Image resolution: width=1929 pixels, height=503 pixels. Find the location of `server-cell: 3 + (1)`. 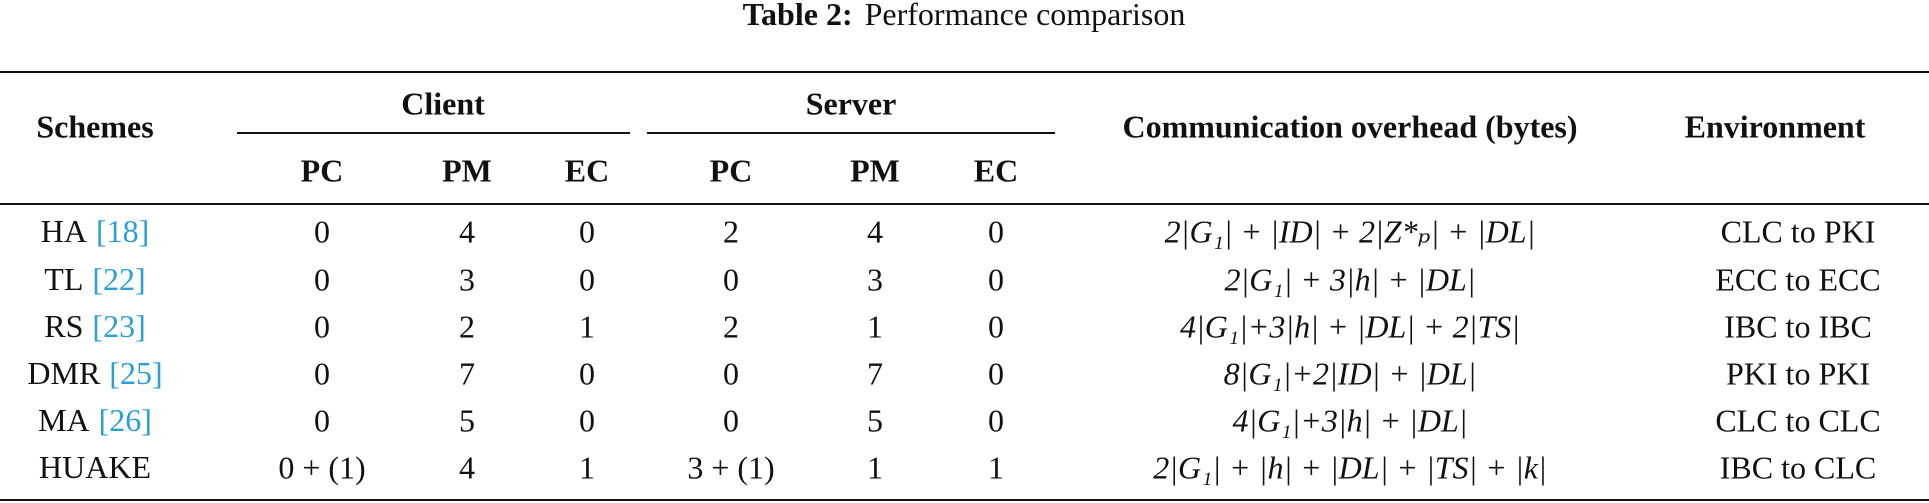

server-cell: 3 + (1) is located at coordinates (730, 467).